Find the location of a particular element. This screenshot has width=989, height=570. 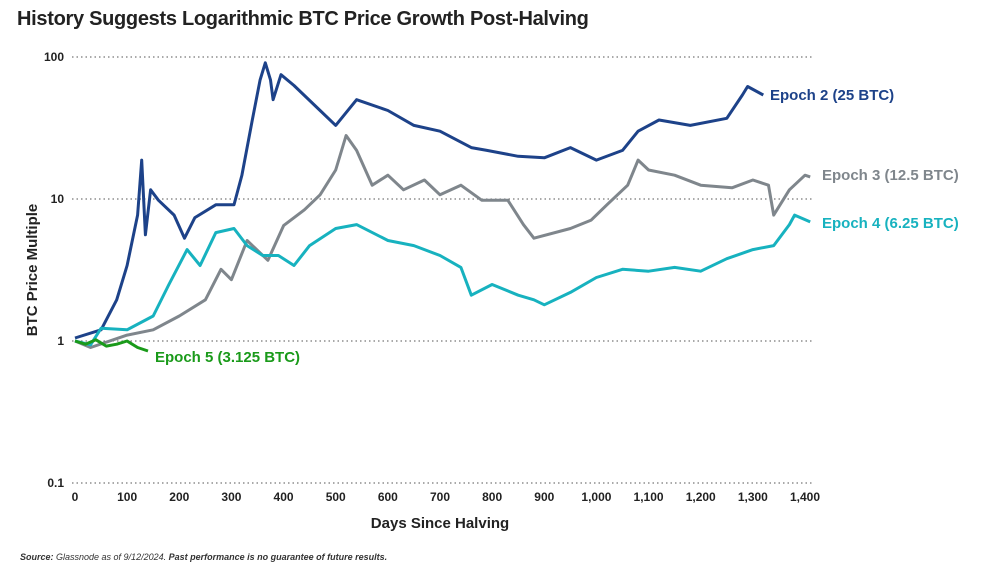

source-label: Source: is located at coordinates (37, 557).